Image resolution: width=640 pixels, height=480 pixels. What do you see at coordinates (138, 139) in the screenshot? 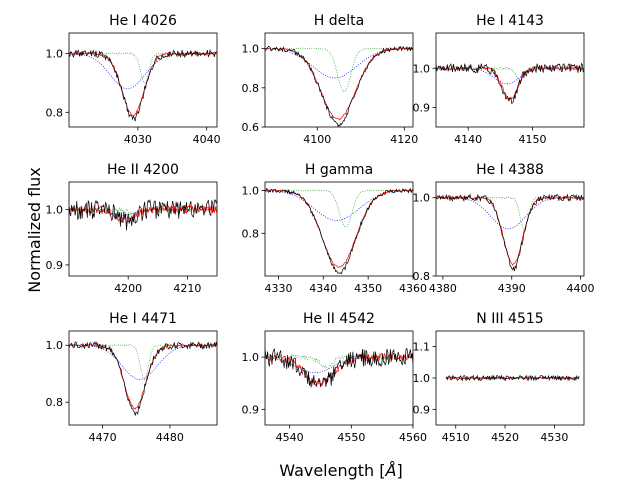
I see `x-tick-label: 4030` at bounding box center [138, 139].